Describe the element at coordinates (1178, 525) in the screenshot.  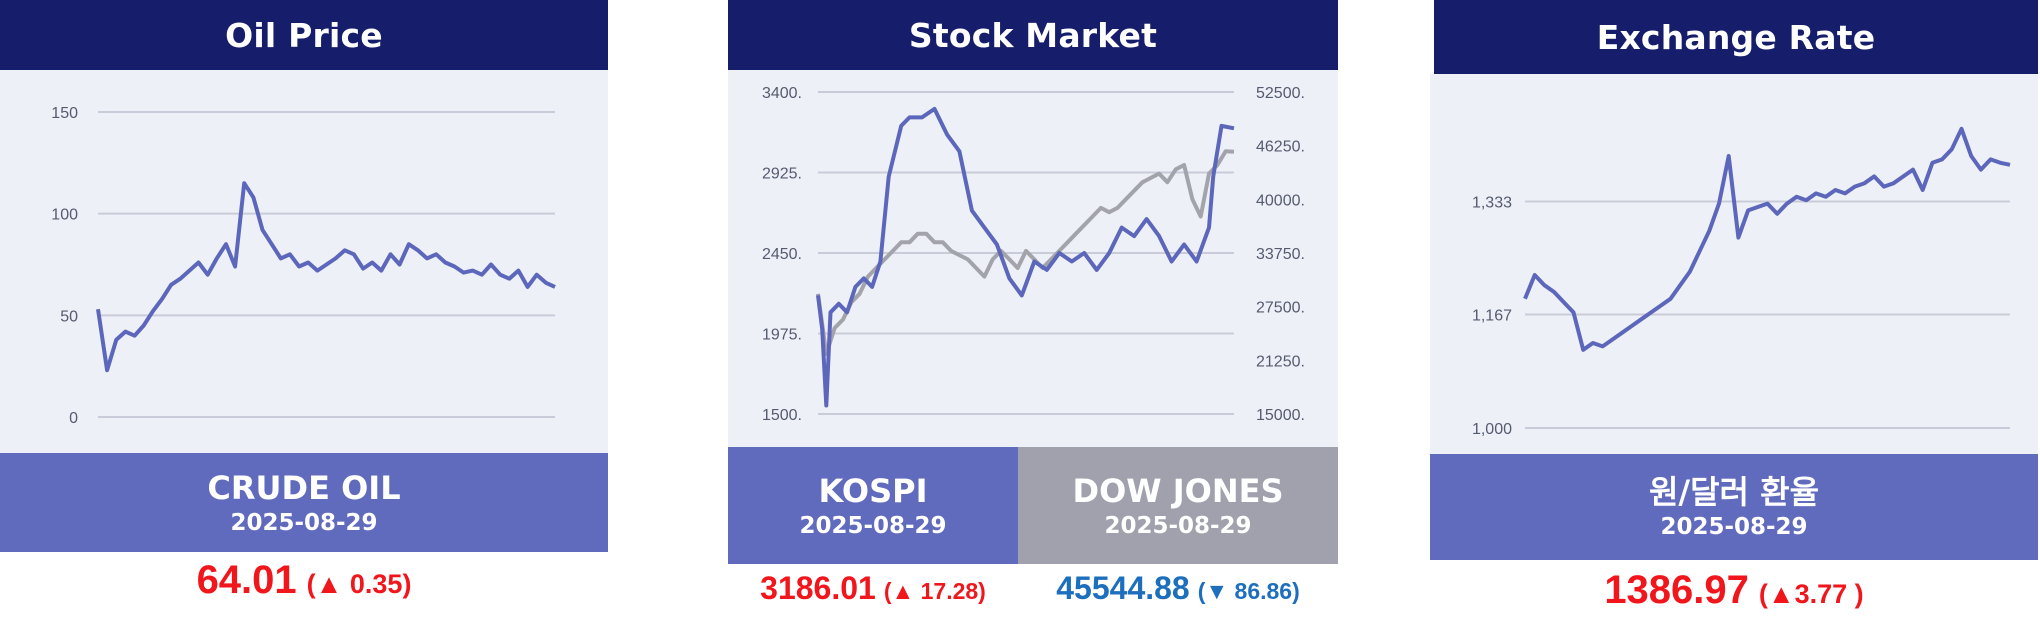
I see `dow-date: 2025-08-29` at that location.